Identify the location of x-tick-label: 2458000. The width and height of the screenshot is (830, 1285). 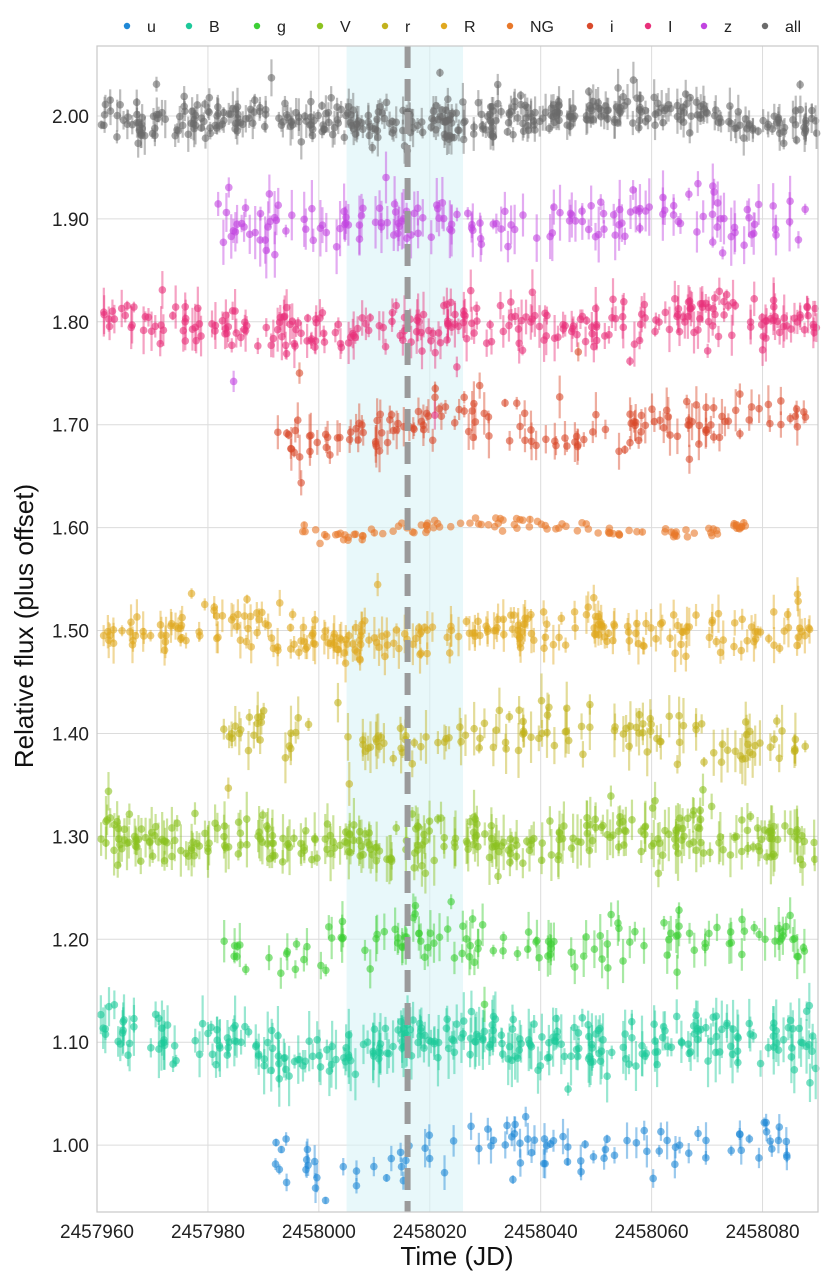
(319, 1232).